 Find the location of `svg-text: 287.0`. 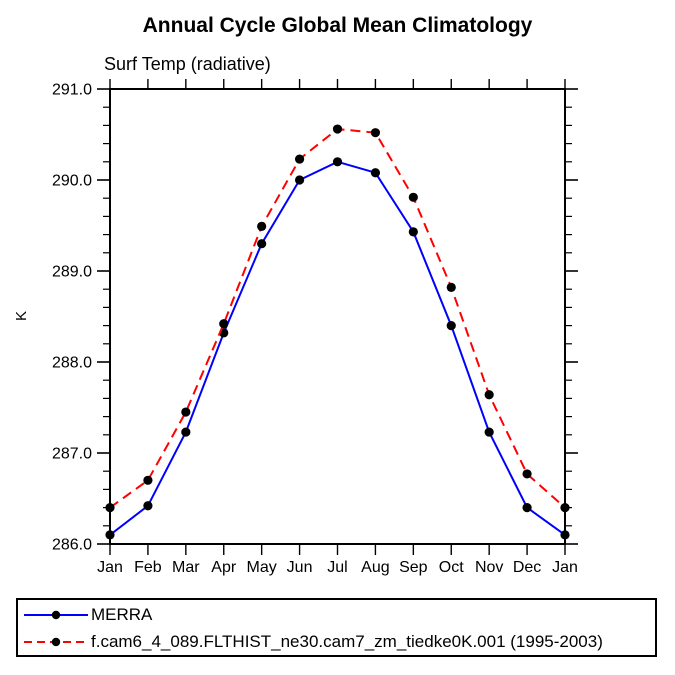

svg-text: 287.0 is located at coordinates (72, 454).